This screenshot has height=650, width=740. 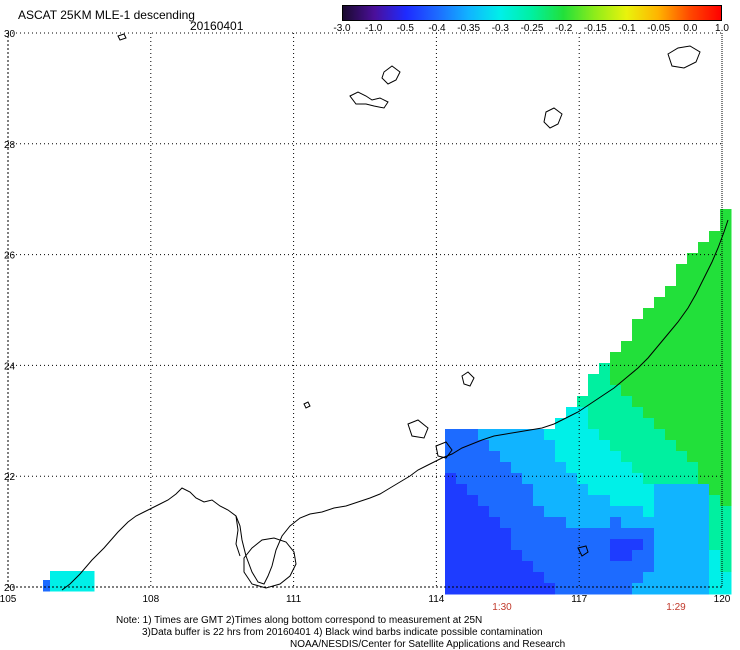 What do you see at coordinates (502, 607) in the screenshot?
I see `time-label: 1:30` at bounding box center [502, 607].